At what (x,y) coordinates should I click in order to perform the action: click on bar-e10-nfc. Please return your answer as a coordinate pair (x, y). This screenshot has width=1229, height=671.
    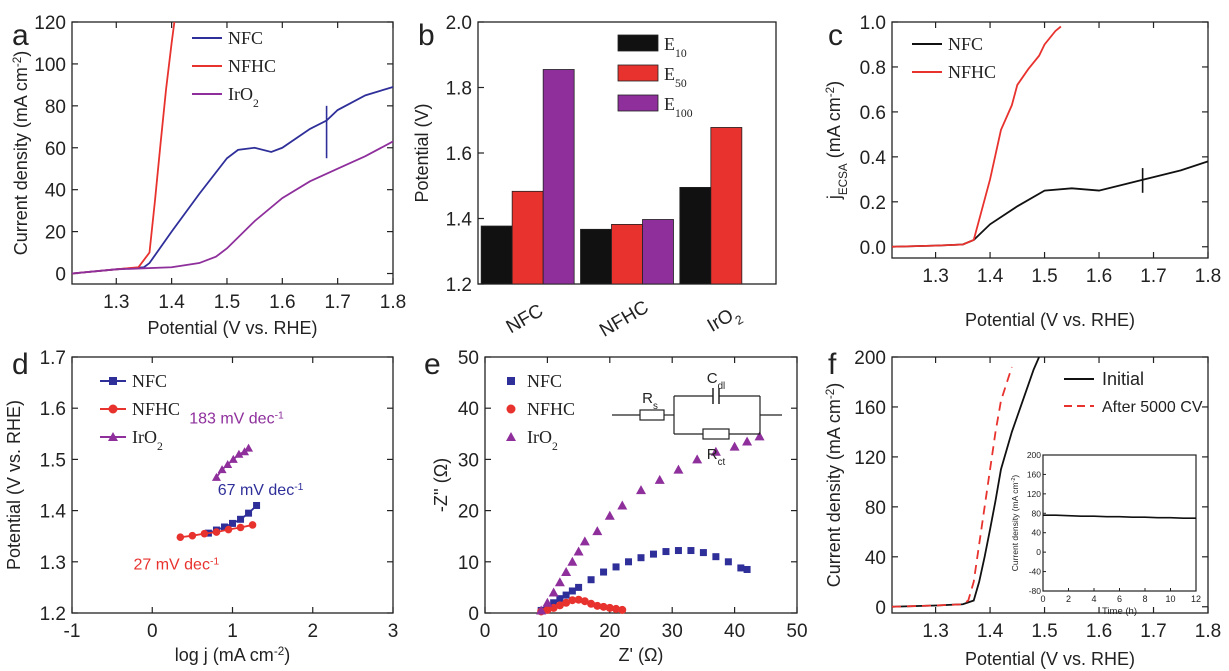
    Looking at the image, I should click on (496, 255).